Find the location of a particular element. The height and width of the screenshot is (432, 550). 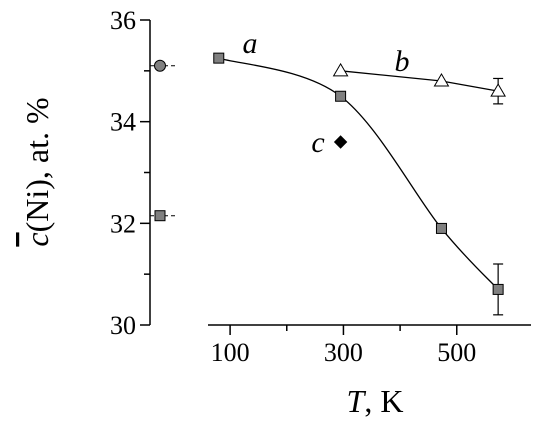

x-tick-label: 500 is located at coordinates (456, 352).